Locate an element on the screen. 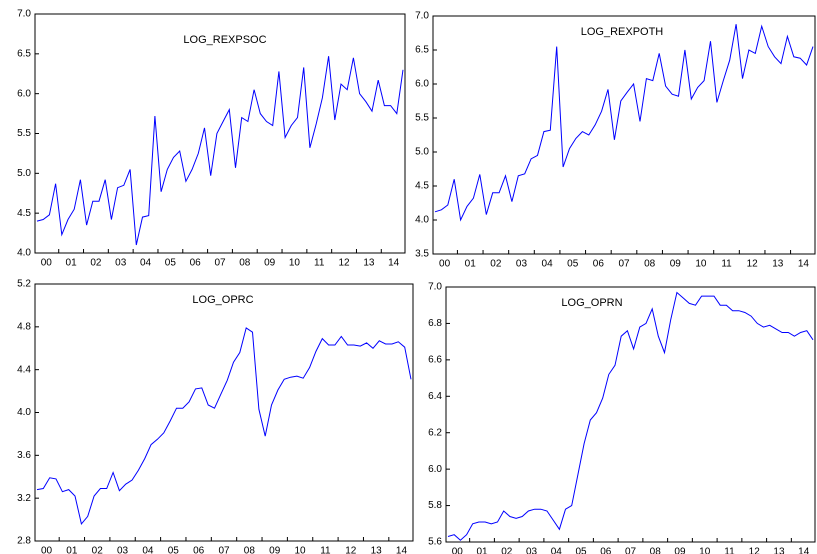 This screenshot has height=554, width=817. y-tick-label: 6.6 is located at coordinates (435, 359).